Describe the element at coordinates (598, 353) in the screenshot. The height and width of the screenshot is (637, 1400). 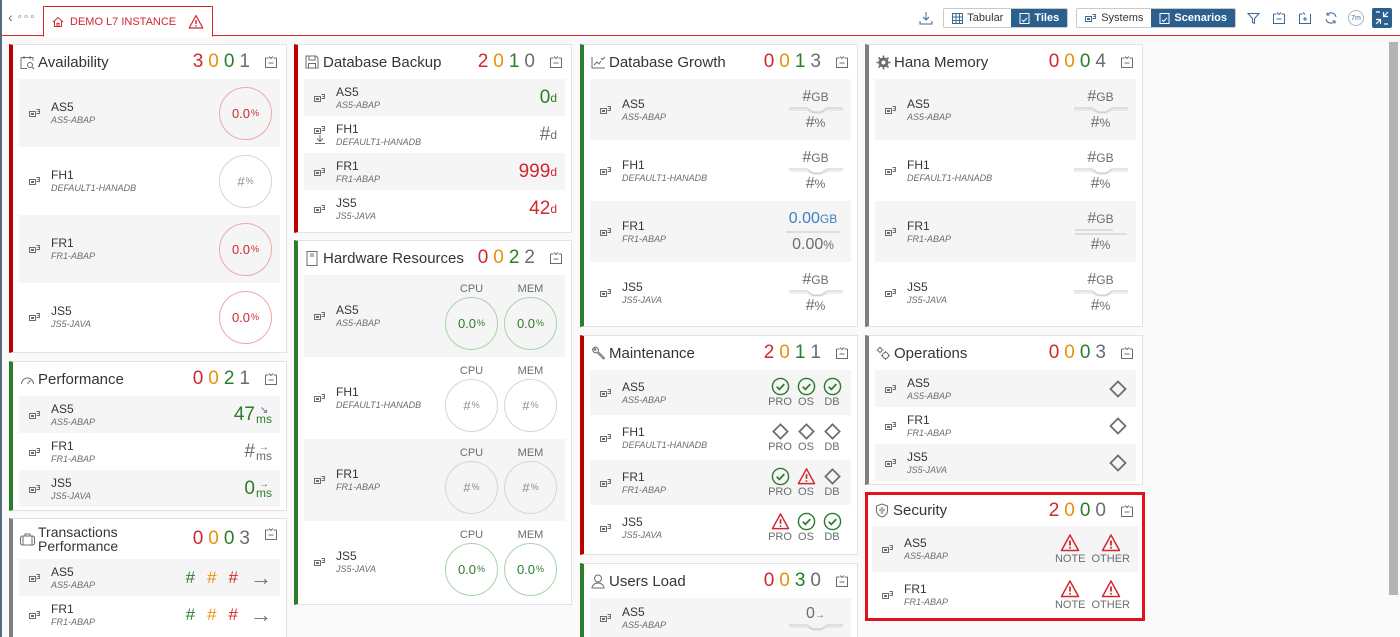
I see `wrench-icon` at that location.